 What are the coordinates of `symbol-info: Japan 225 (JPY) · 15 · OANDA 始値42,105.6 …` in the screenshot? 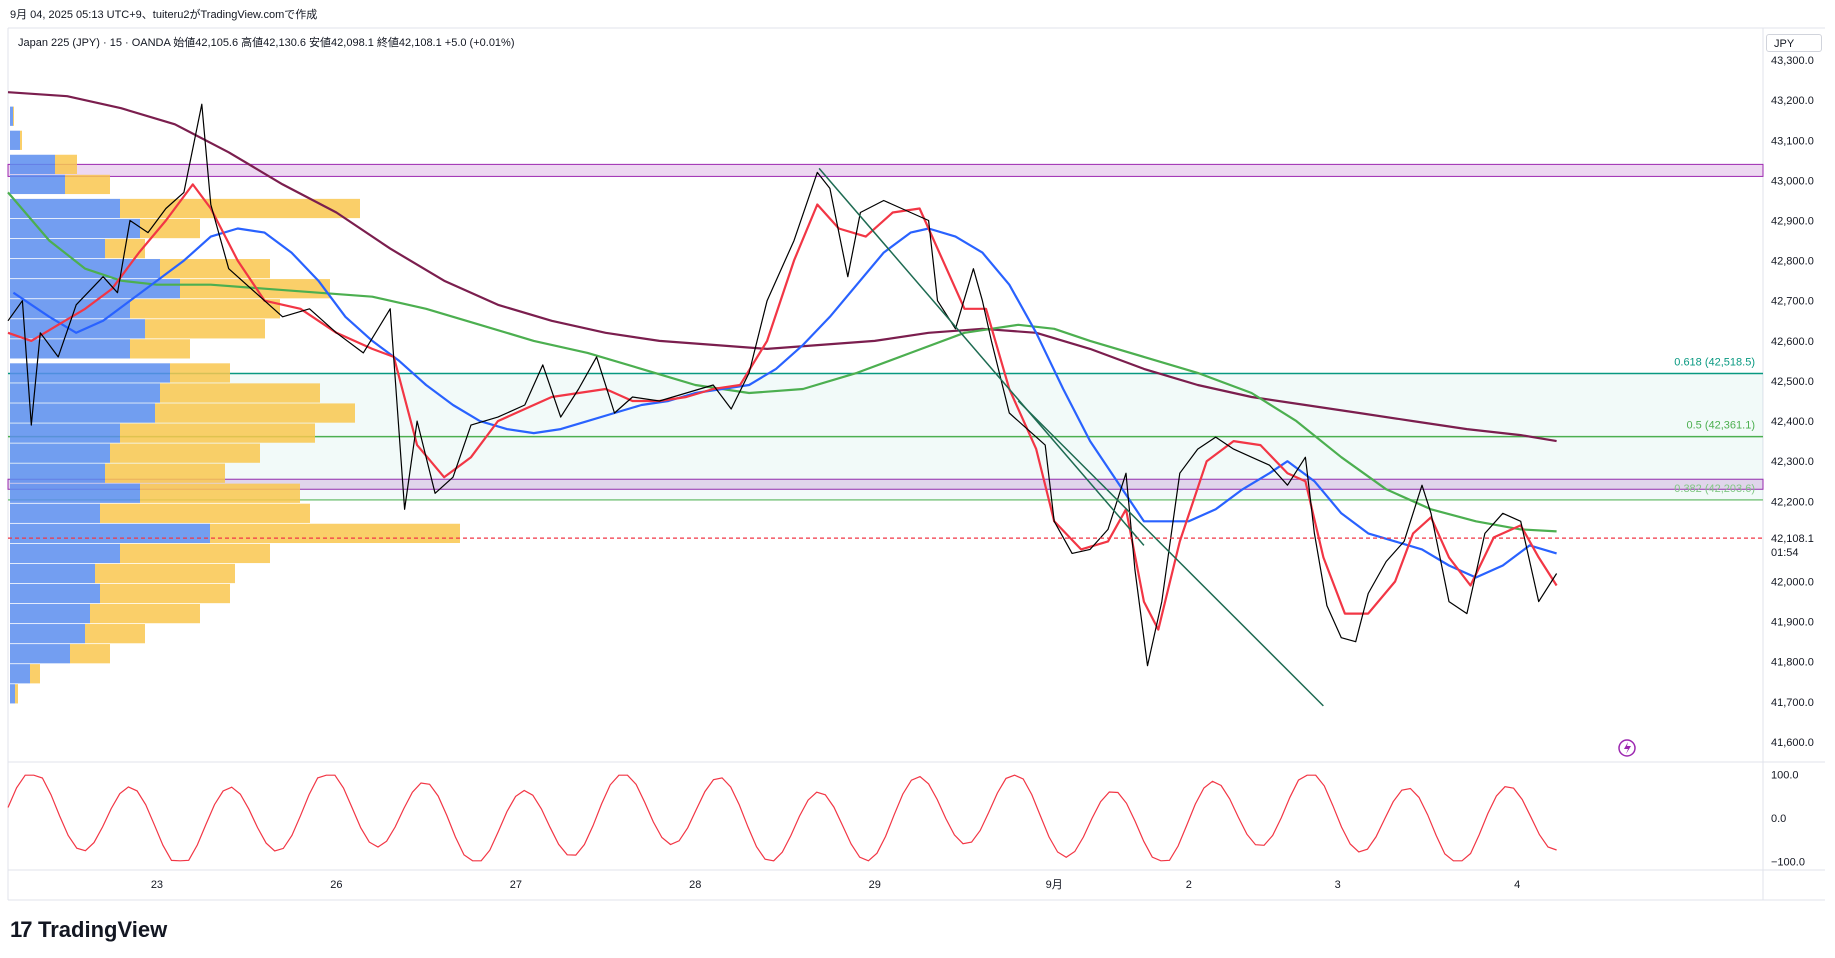 It's located at (266, 43).